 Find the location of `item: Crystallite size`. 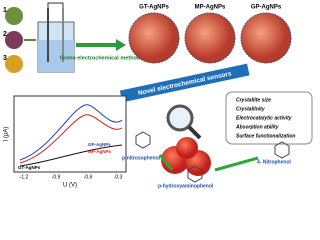

item: Crystallite size is located at coordinates (253, 100).